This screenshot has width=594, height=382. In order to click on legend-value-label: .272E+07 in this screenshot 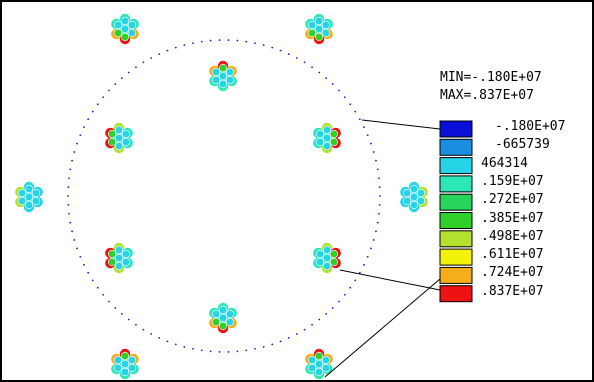, I will do `click(512, 200)`.